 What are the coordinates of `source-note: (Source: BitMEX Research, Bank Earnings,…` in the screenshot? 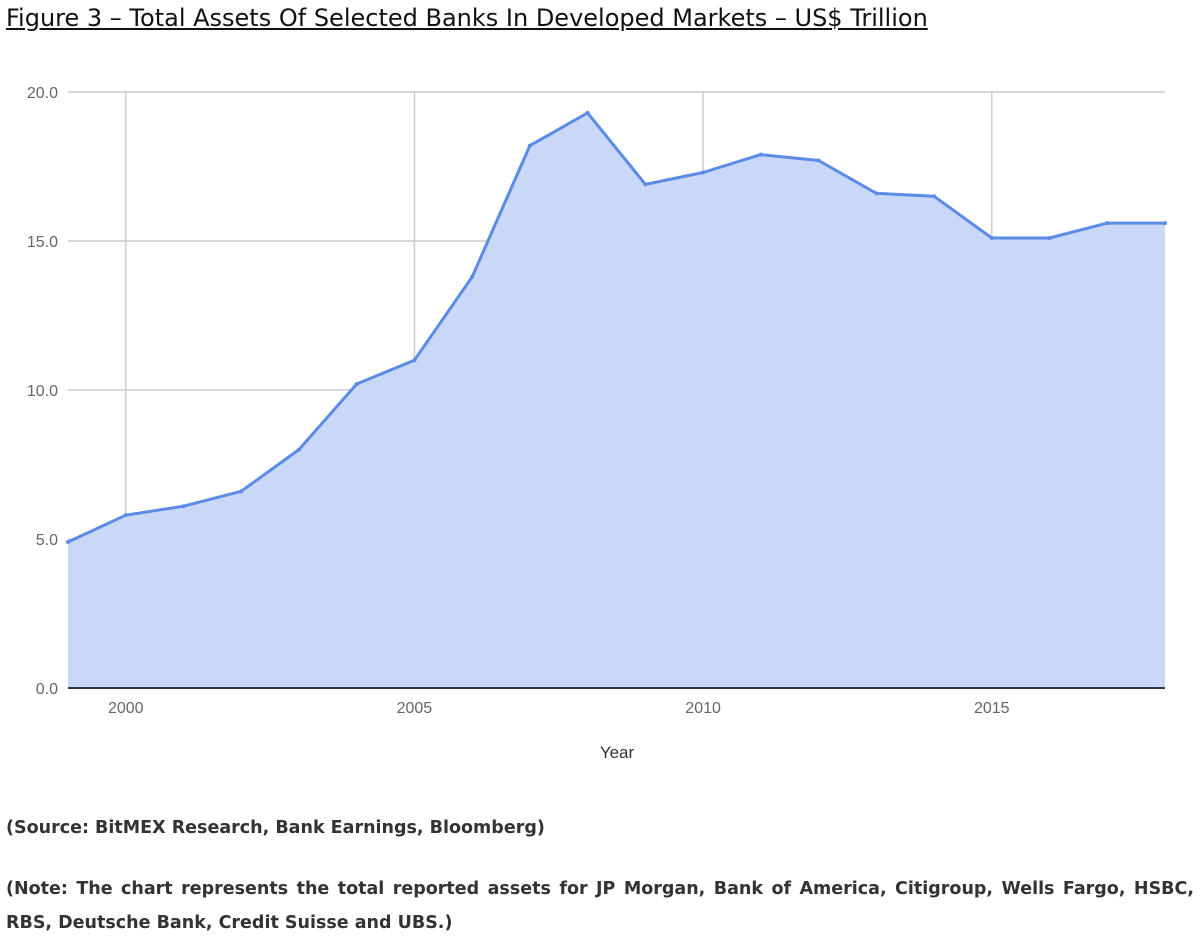 It's located at (275, 828).